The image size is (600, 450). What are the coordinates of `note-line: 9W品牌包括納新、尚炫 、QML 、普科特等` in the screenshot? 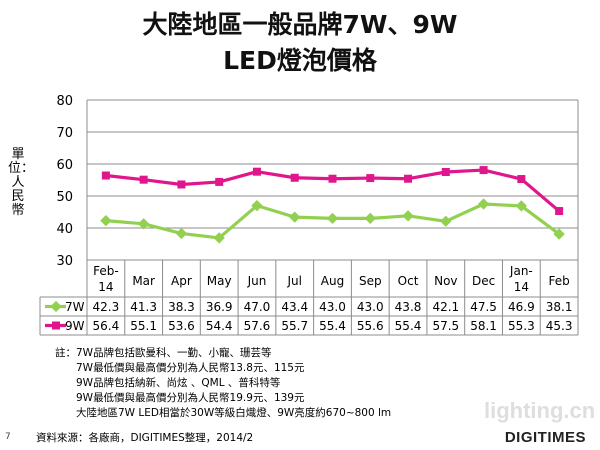 It's located at (178, 383).